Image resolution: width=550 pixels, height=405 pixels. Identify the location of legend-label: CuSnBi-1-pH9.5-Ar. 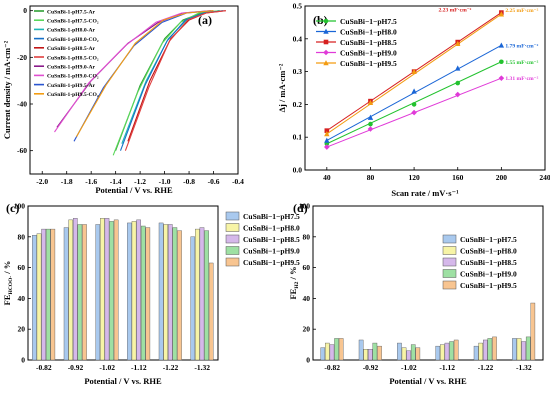
(71, 86).